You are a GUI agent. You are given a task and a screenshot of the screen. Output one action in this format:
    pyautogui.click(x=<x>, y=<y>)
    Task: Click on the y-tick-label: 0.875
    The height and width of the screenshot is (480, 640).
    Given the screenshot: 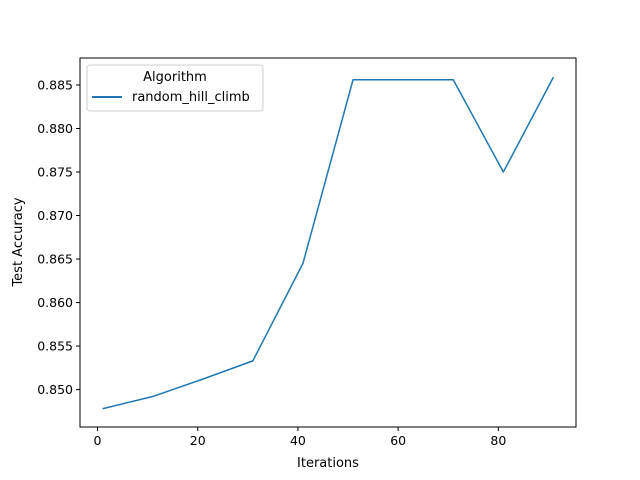 What is the action you would take?
    pyautogui.click(x=55, y=172)
    